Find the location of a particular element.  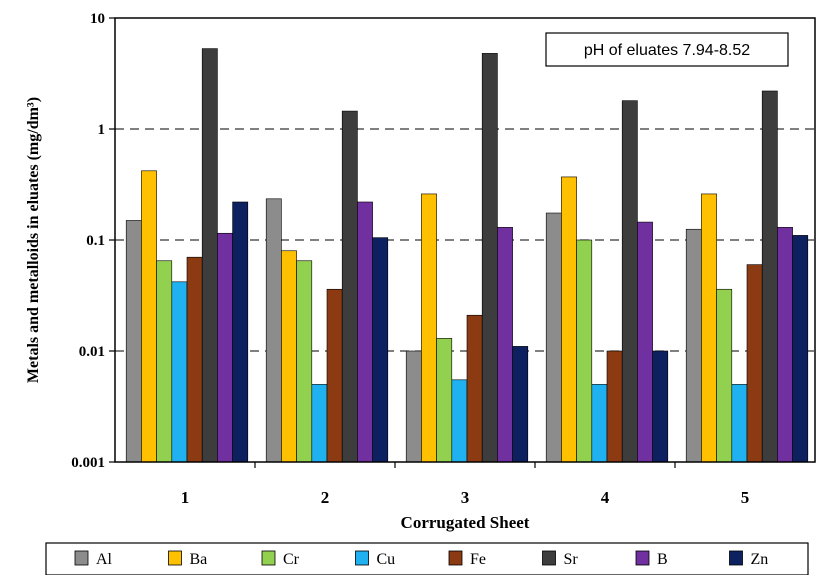

legend-swatch-al is located at coordinates (81, 558).